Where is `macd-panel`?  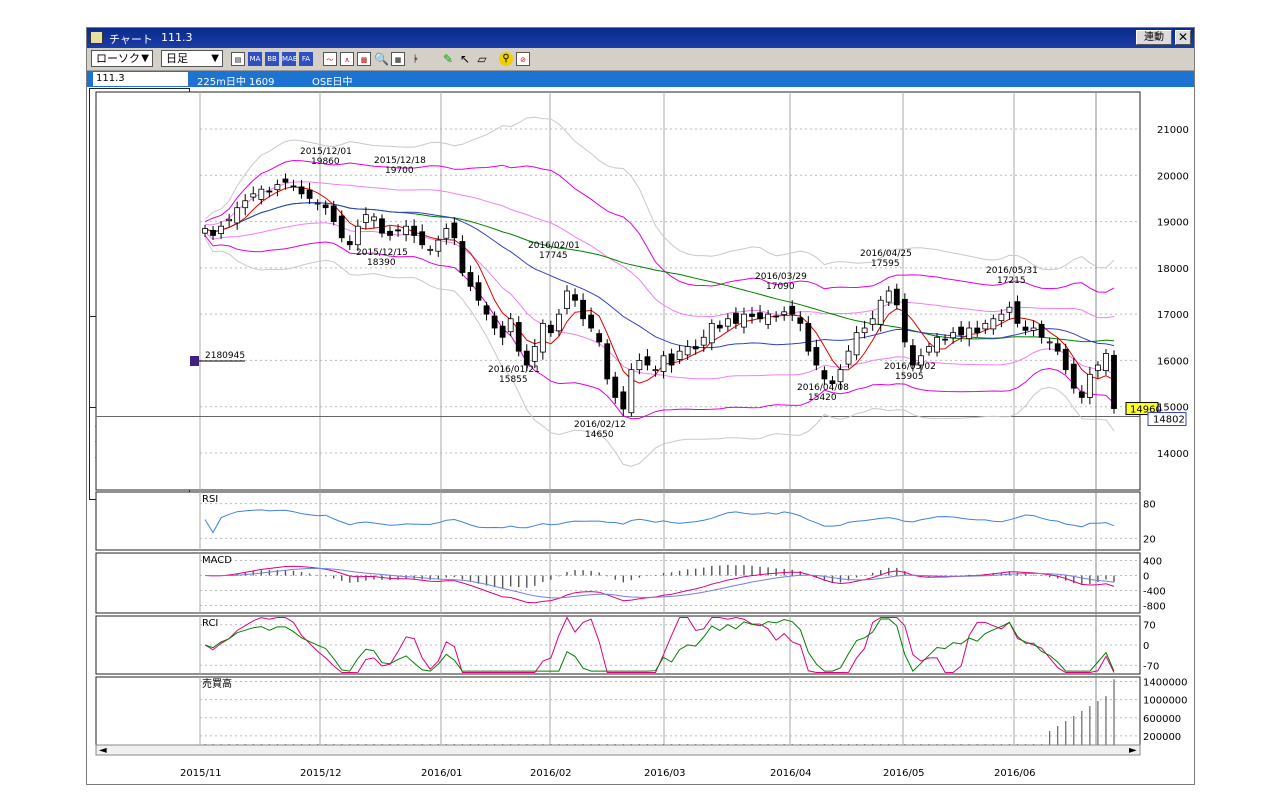 macd-panel is located at coordinates (618, 583).